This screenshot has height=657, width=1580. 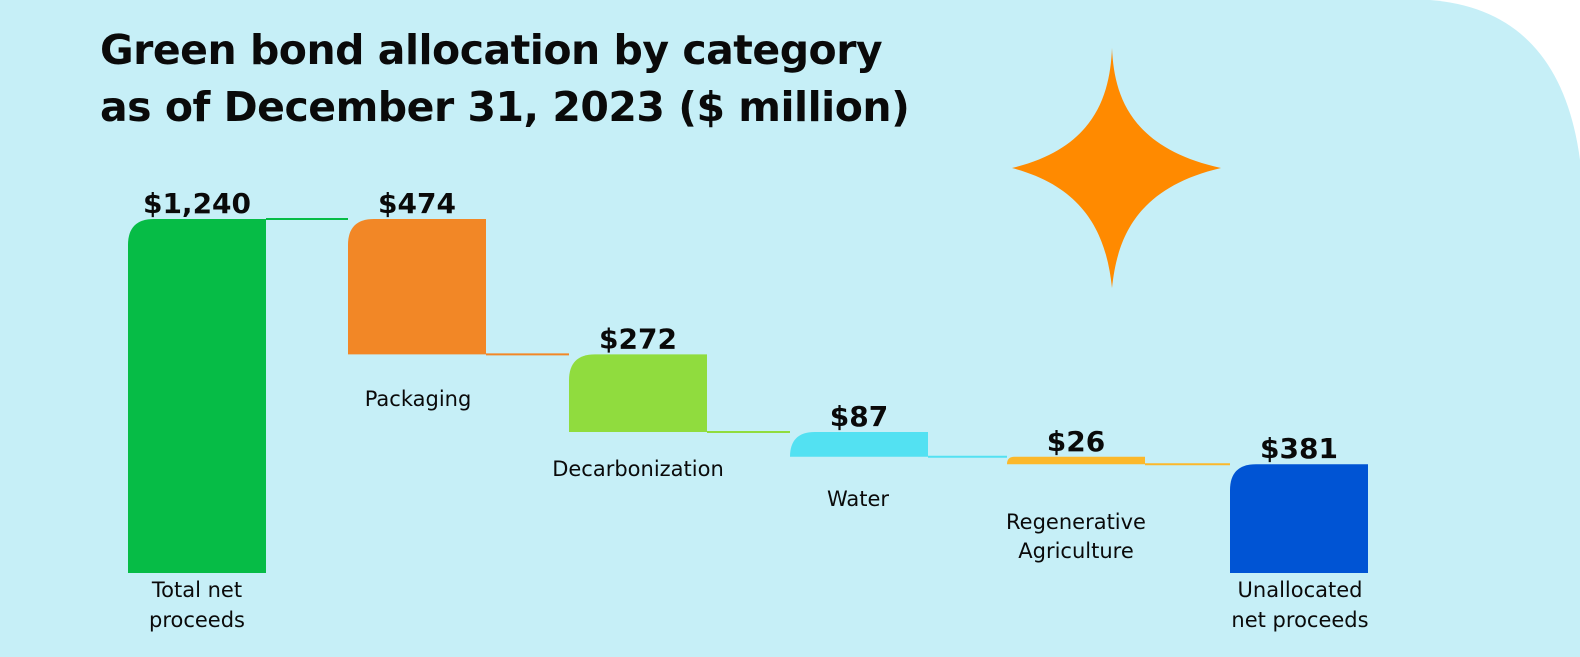 What do you see at coordinates (196, 590) in the screenshot?
I see `category-label: Total net` at bounding box center [196, 590].